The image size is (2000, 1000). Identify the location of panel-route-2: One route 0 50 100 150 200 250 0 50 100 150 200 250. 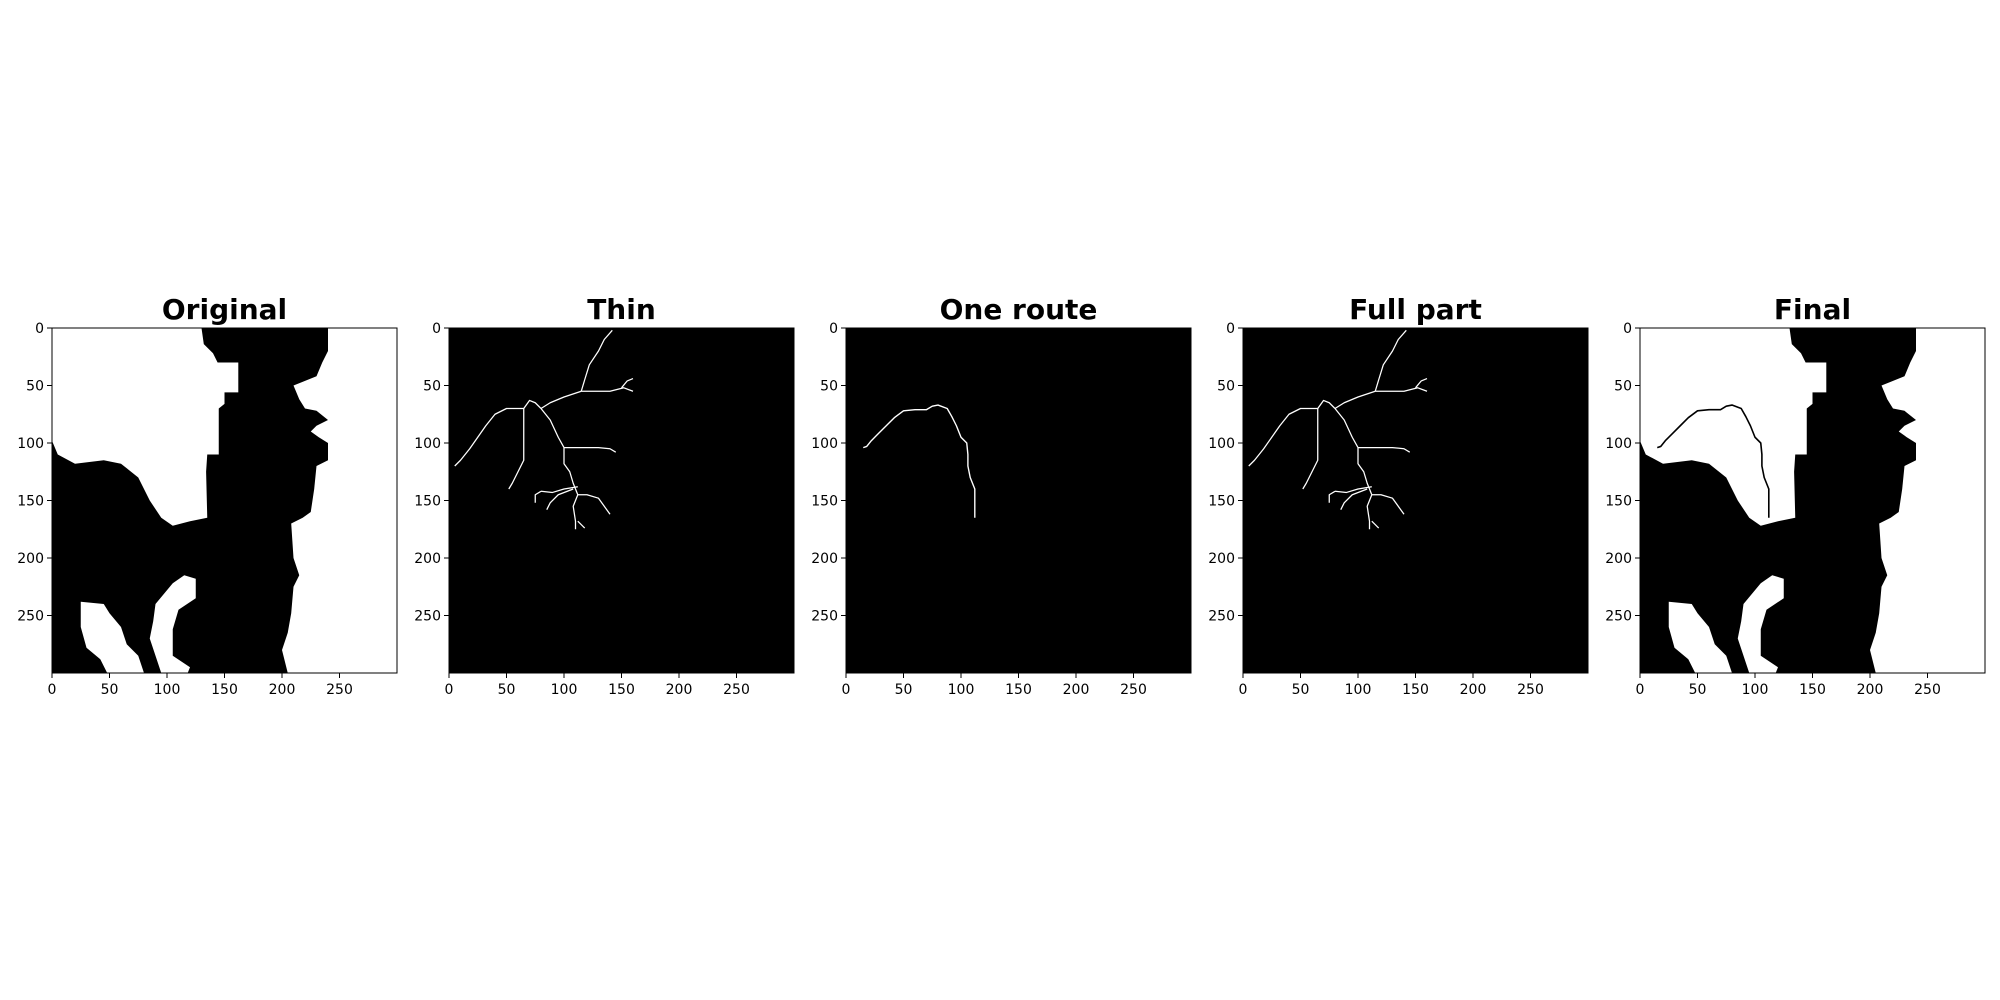
(1001, 495).